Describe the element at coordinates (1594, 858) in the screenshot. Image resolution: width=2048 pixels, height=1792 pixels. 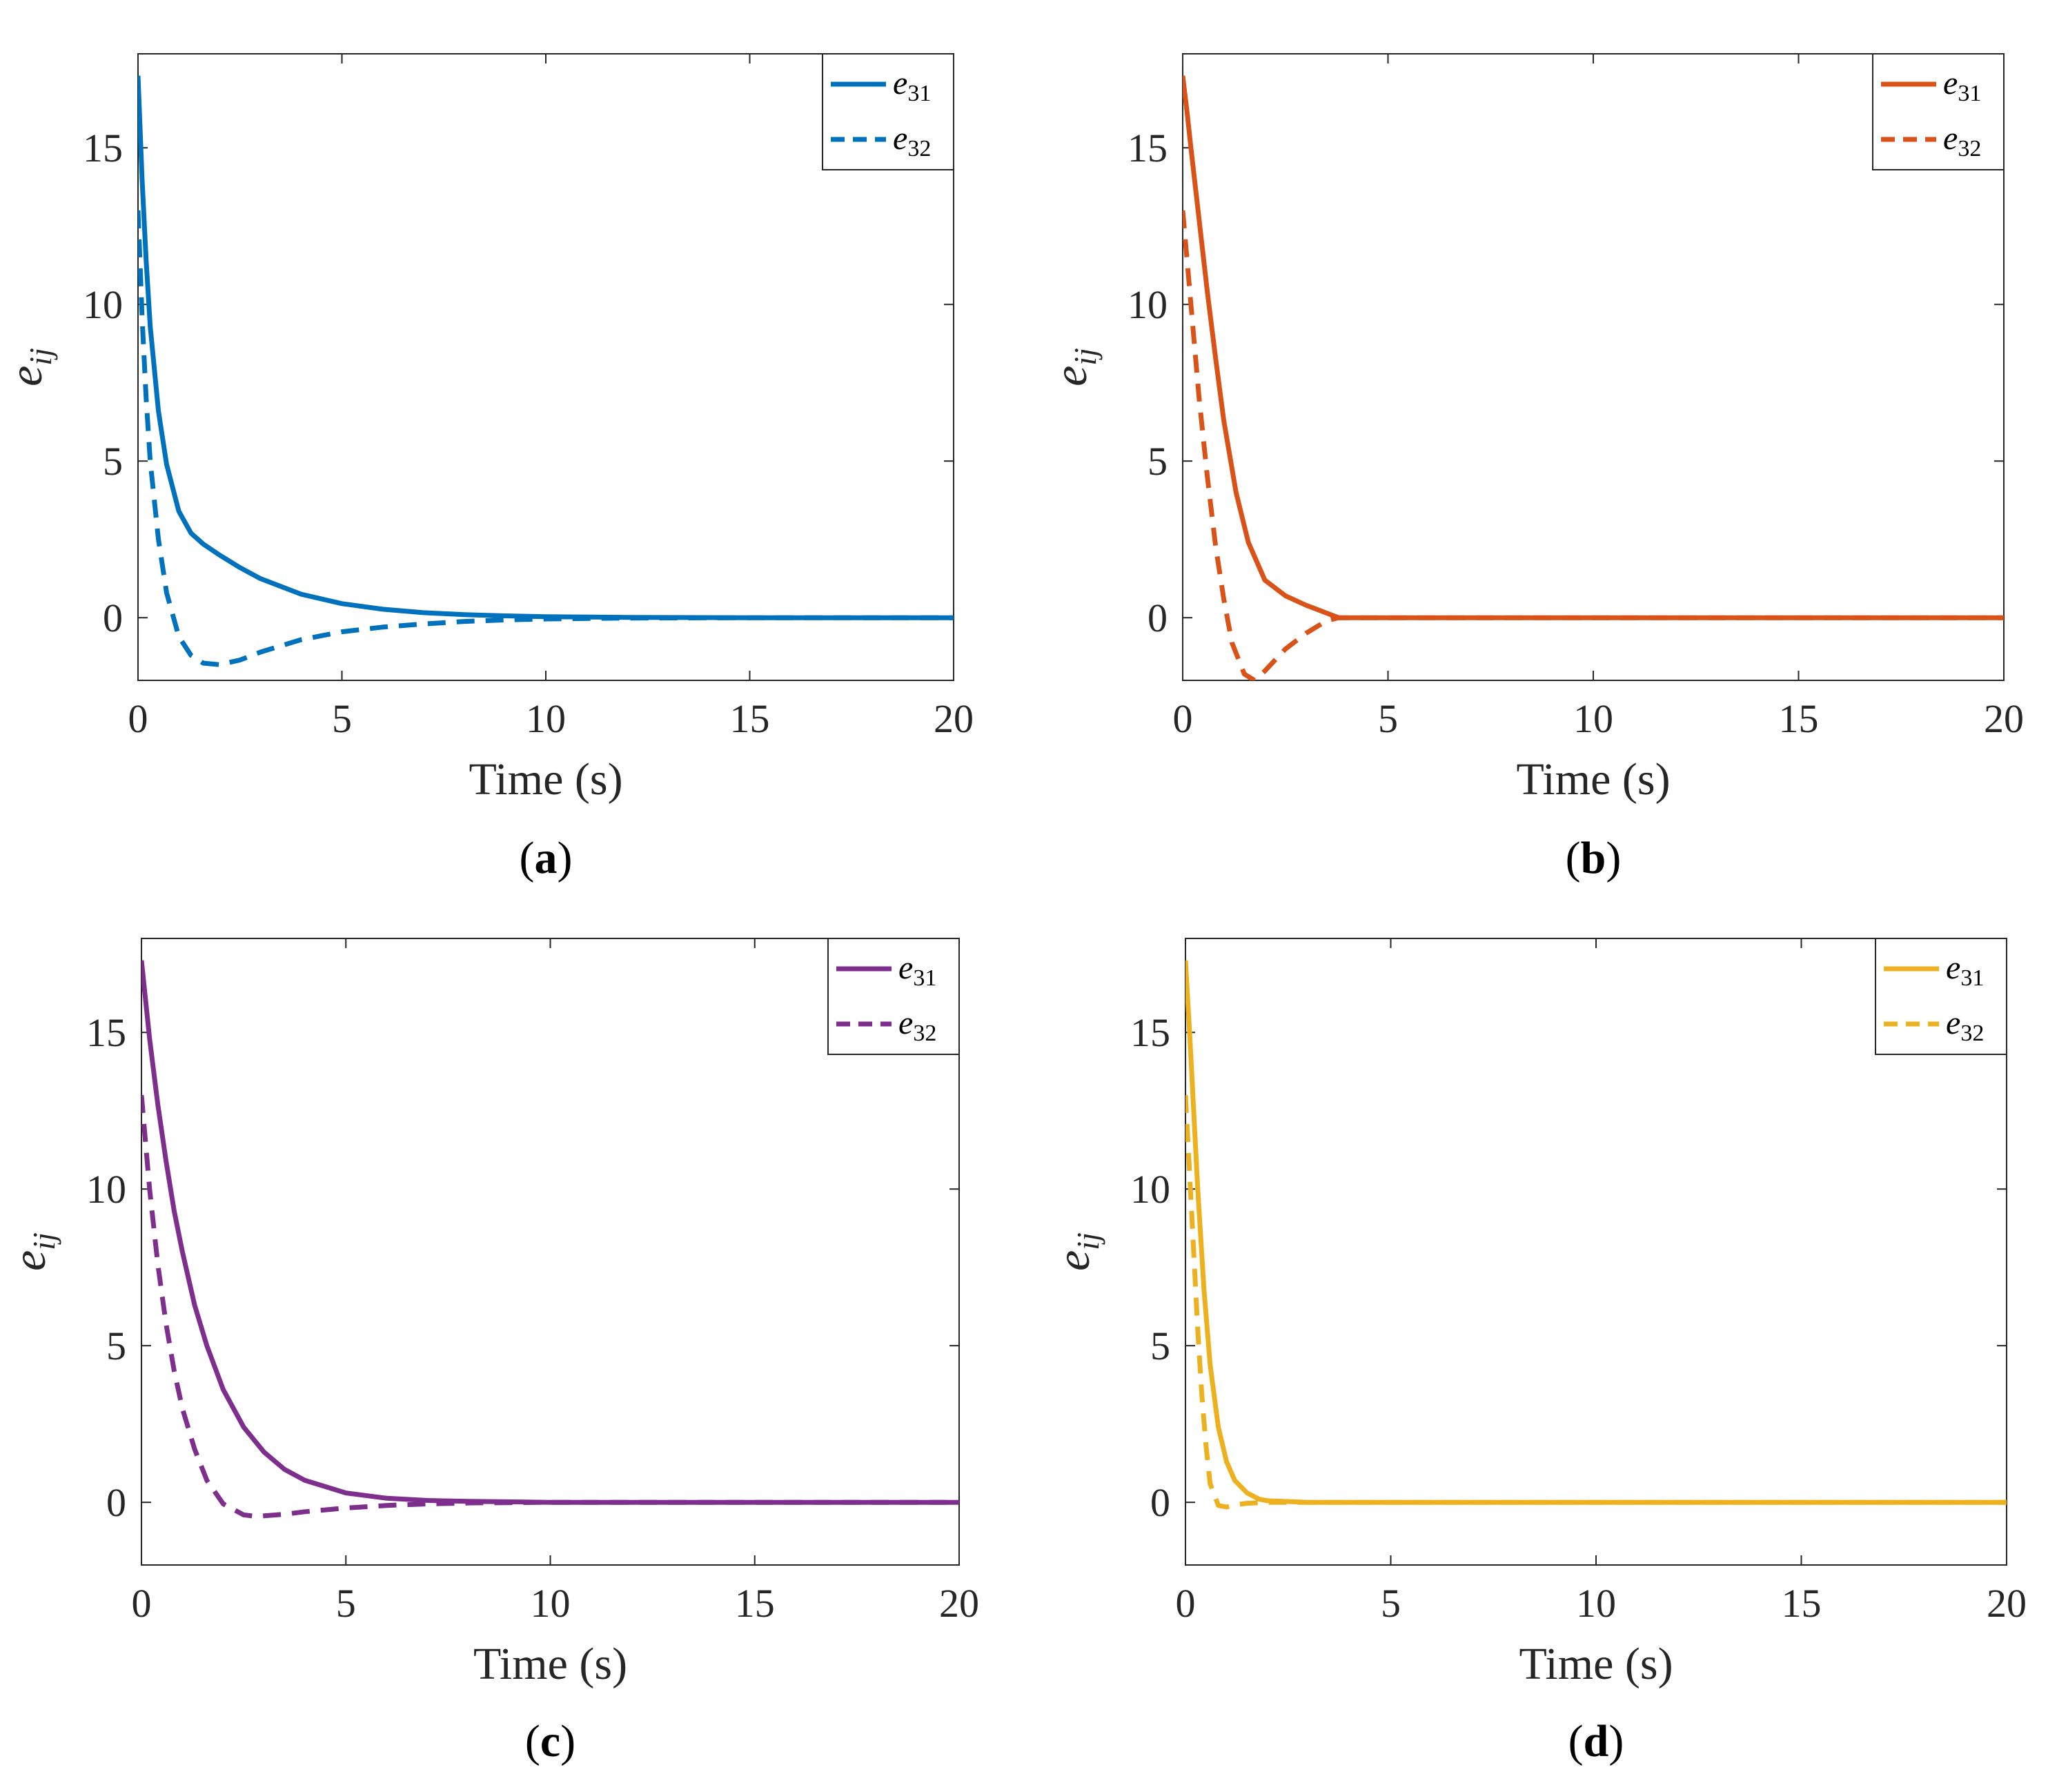
I see `panel-caption: (b)` at that location.